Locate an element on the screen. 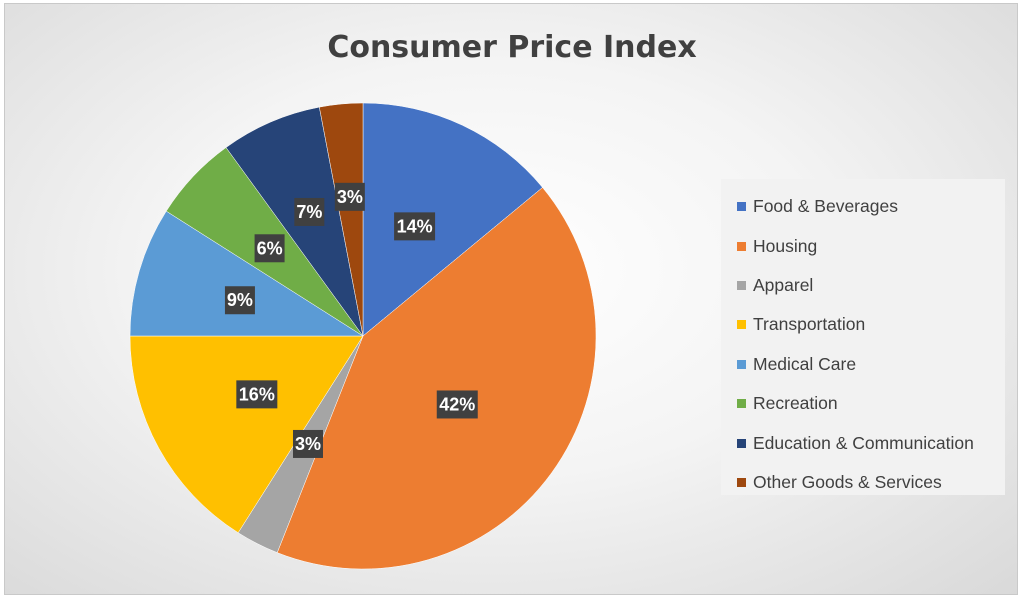 This screenshot has height=601, width=1024. data-label-text: 6% is located at coordinates (270, 248).